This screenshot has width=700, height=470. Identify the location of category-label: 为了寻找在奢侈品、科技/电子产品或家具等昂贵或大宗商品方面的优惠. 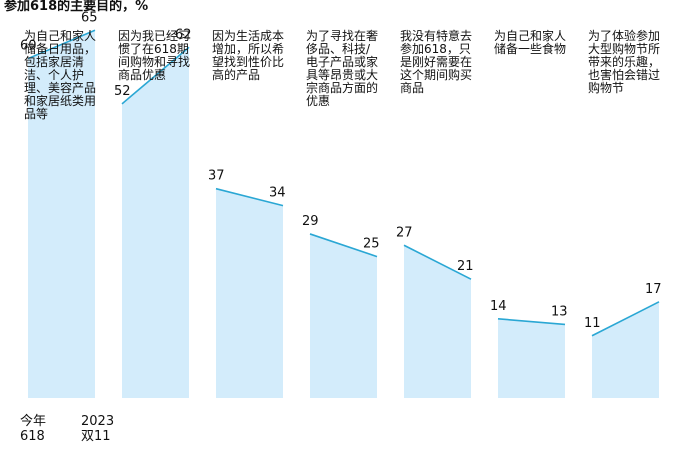
(342, 68).